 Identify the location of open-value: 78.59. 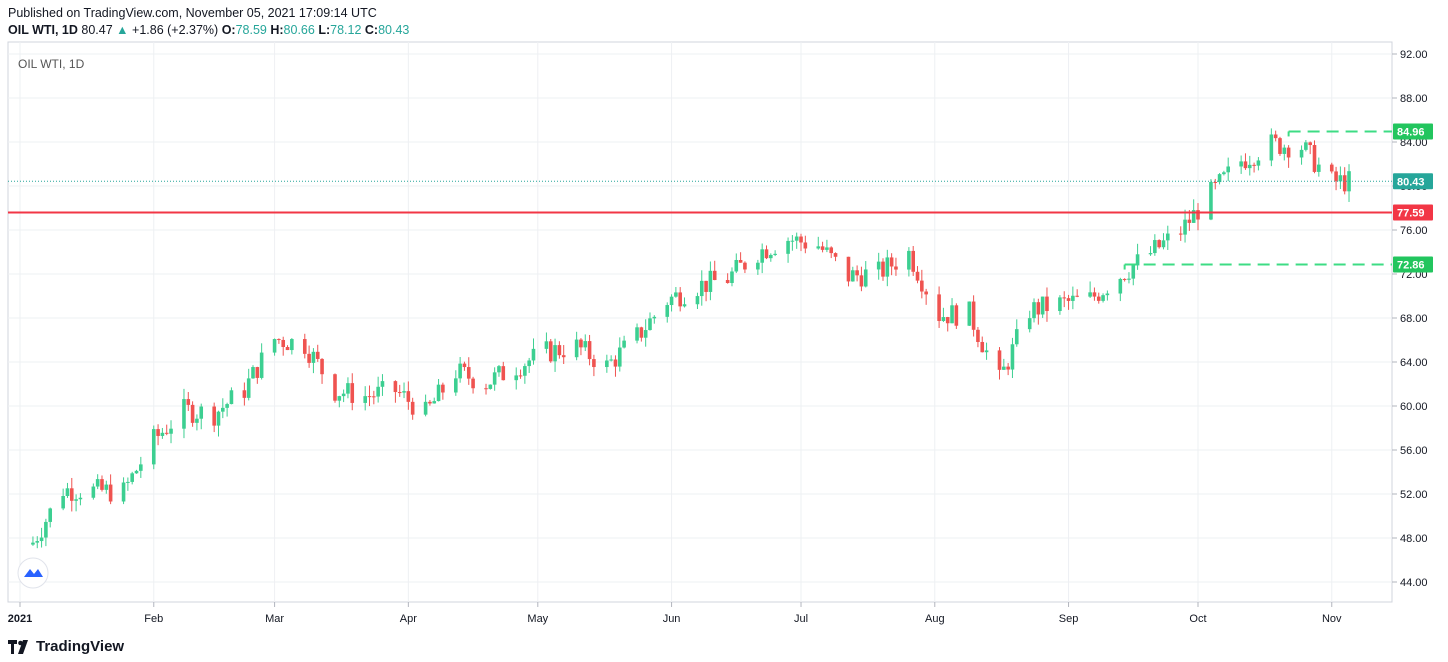
(251, 30).